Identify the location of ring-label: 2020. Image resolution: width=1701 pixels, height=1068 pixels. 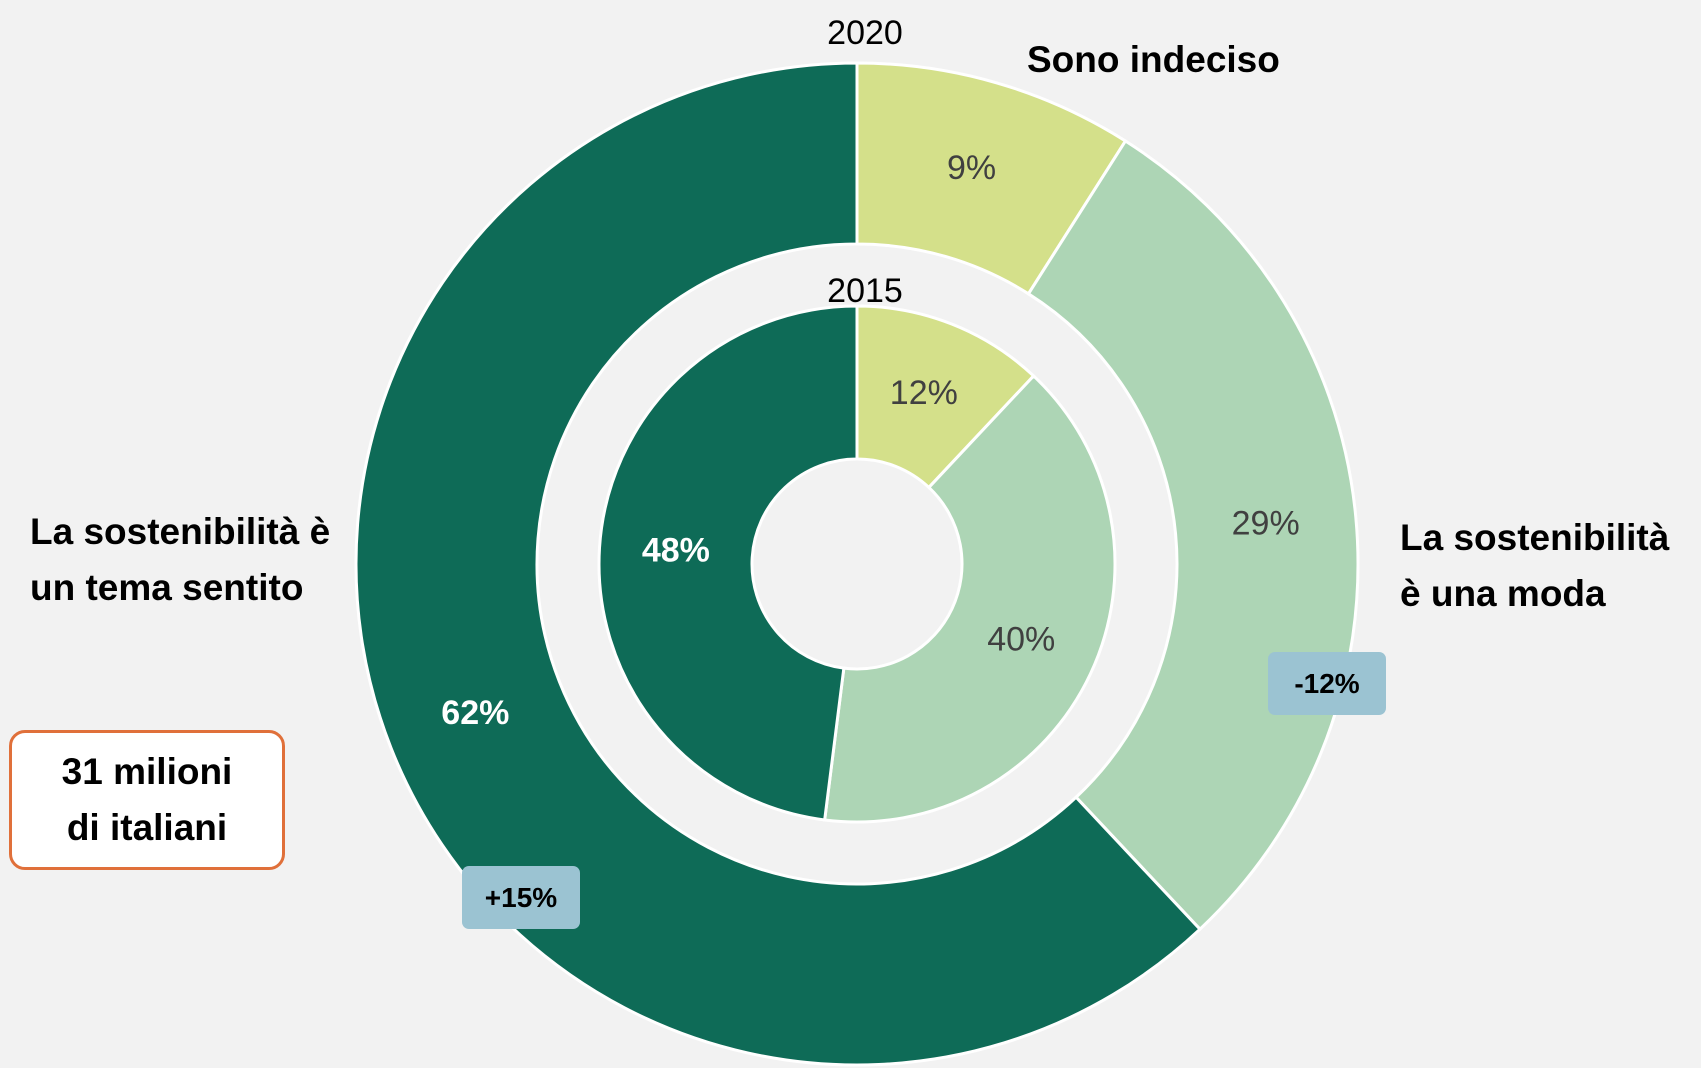
(865, 33).